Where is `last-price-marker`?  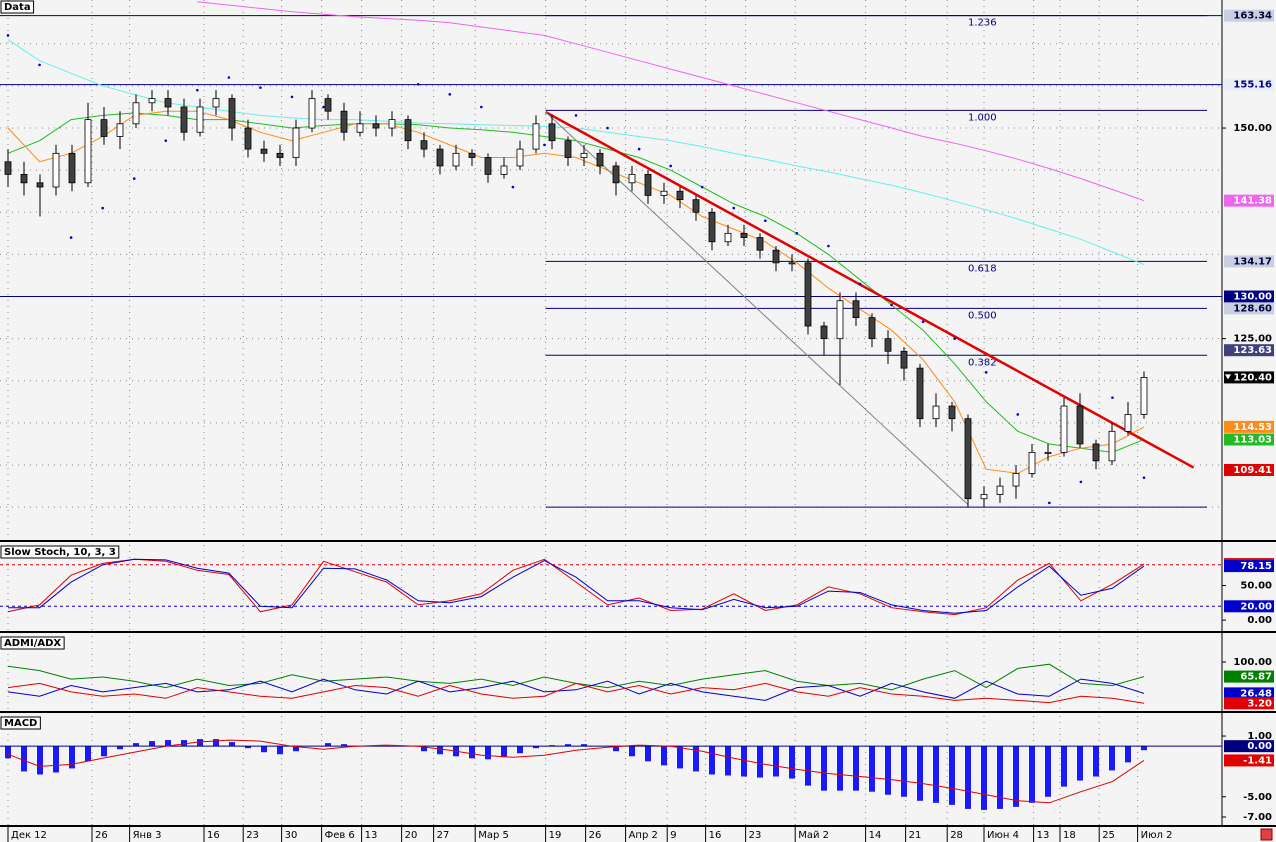 last-price-marker is located at coordinates (1228, 377).